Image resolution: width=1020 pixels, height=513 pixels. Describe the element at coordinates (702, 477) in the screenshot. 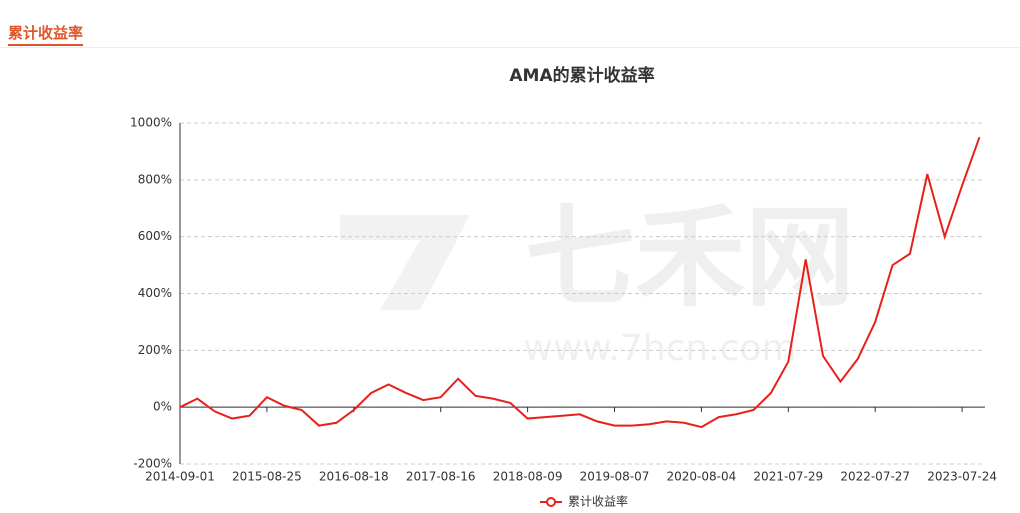

I see `x-tick-label: 2020-08-04` at that location.